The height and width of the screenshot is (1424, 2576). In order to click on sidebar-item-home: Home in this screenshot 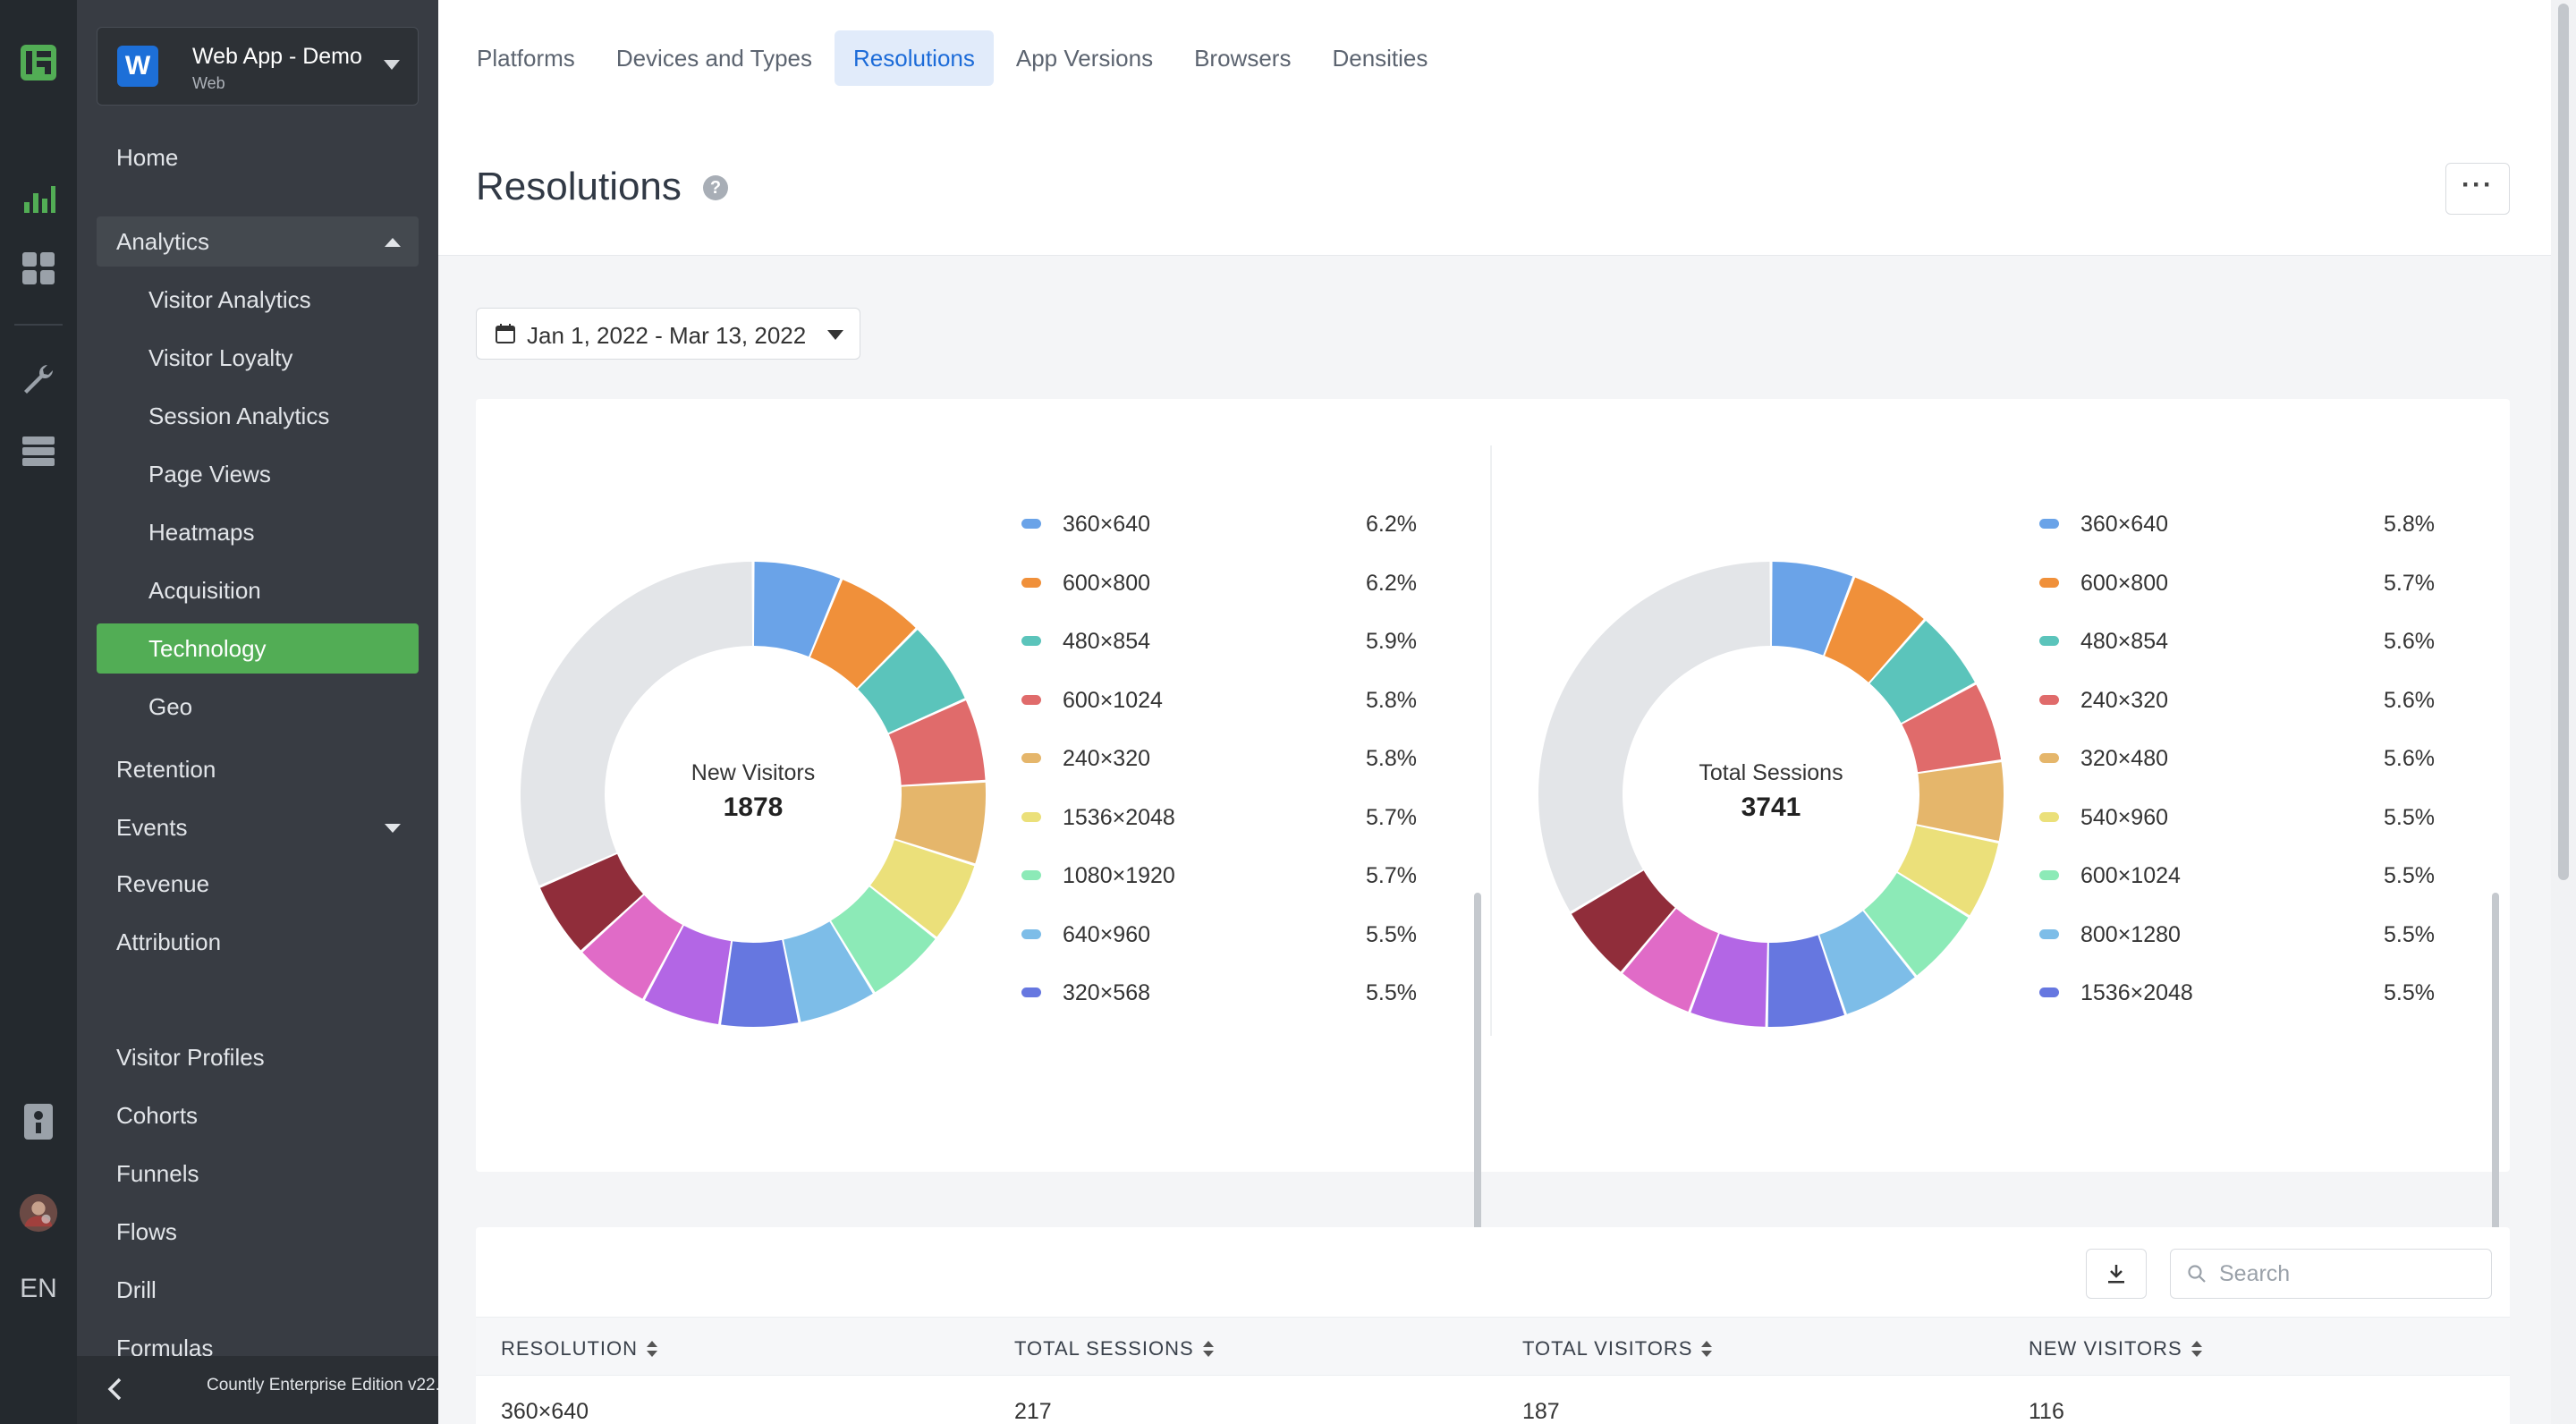, I will do `click(147, 157)`.